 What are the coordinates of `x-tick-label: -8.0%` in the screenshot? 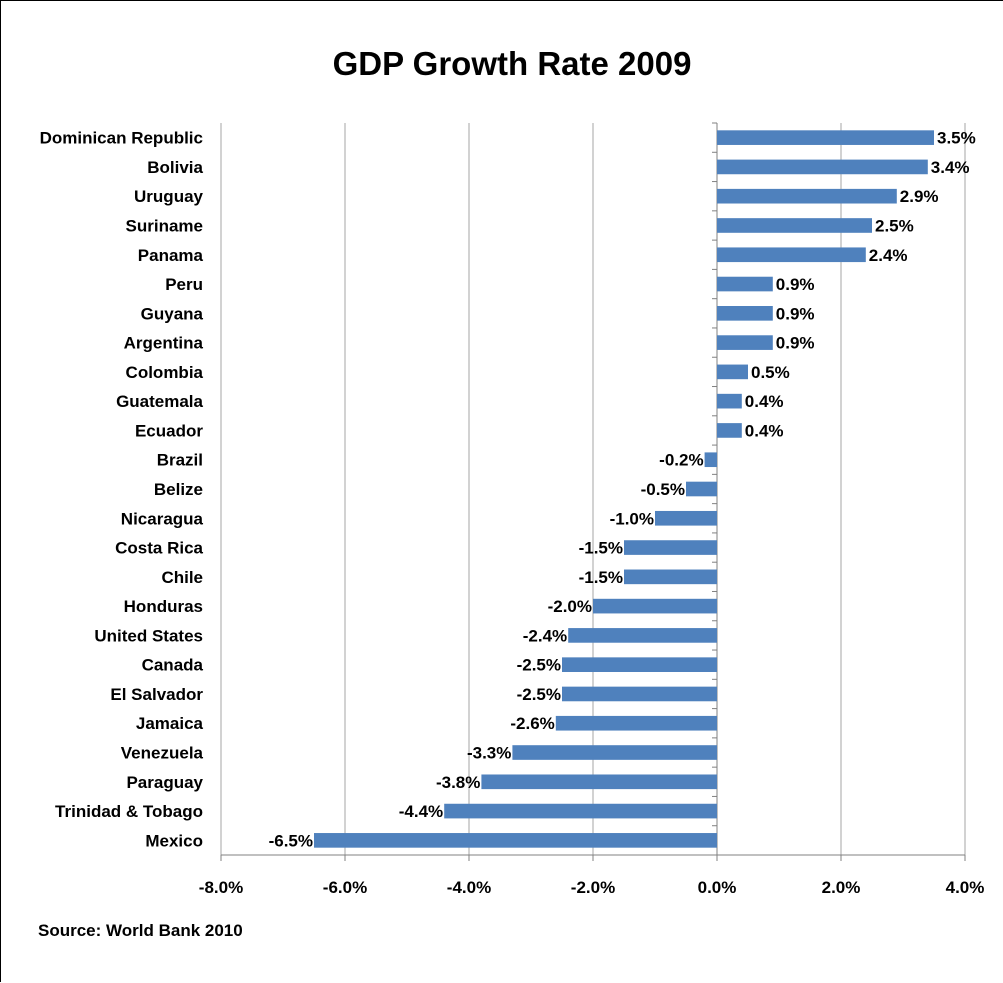 It's located at (221, 887).